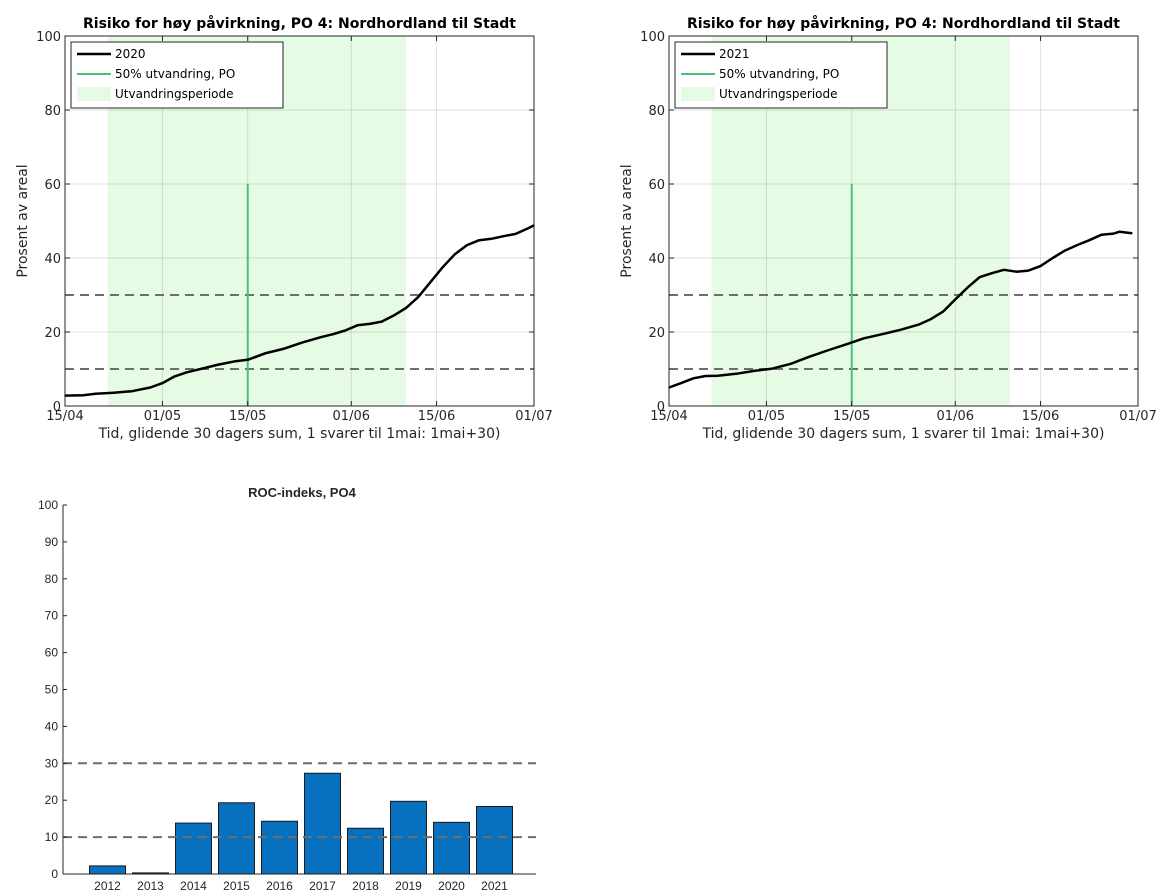  What do you see at coordinates (175, 74) in the screenshot?
I see `legend-label: 50% utvandring, PO` at bounding box center [175, 74].